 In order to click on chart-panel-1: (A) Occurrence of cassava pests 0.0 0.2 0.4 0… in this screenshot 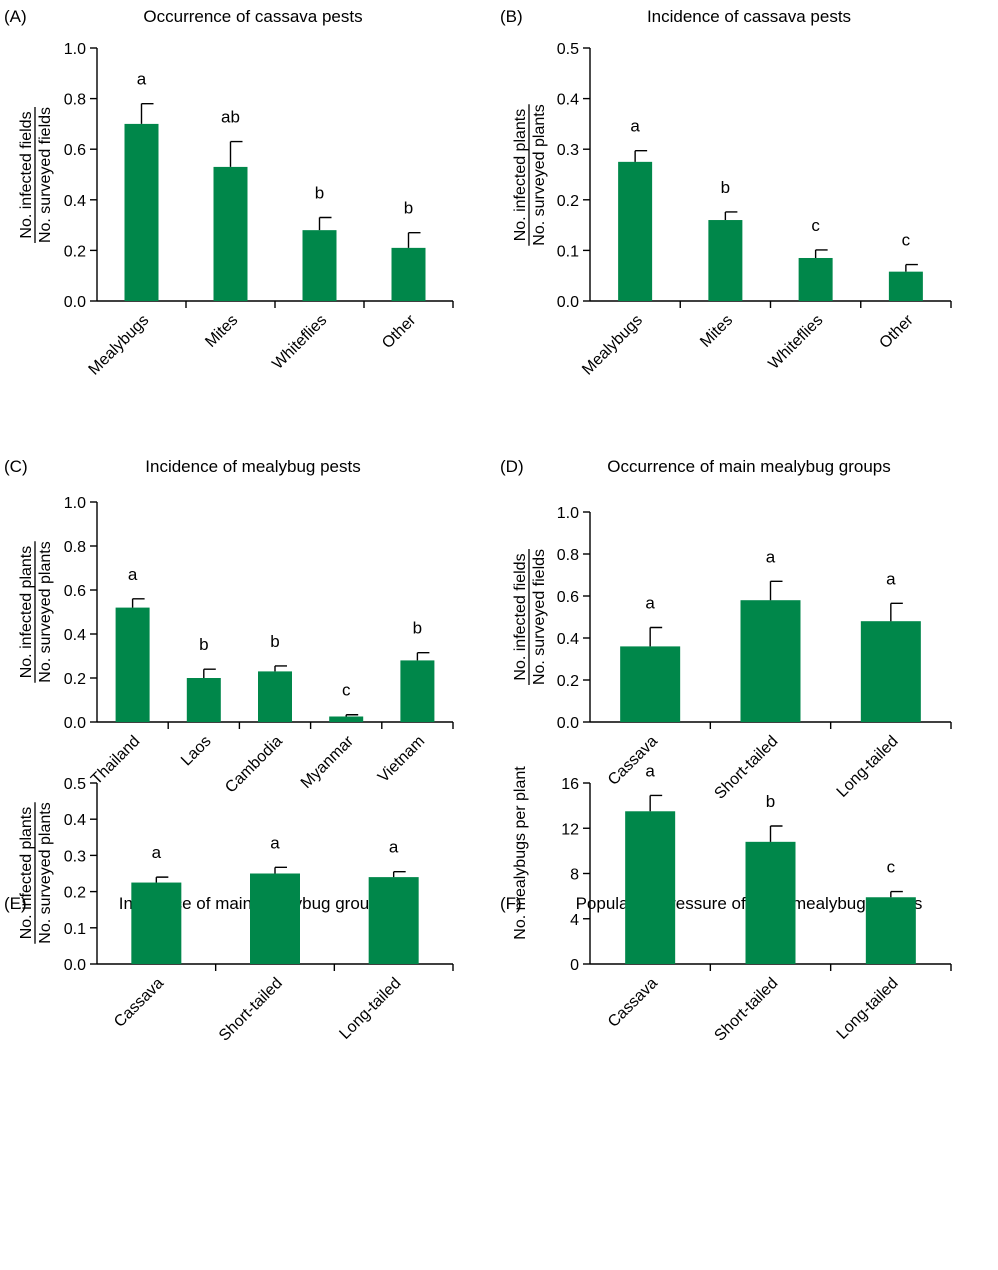, I will do `click(229, 193)`.